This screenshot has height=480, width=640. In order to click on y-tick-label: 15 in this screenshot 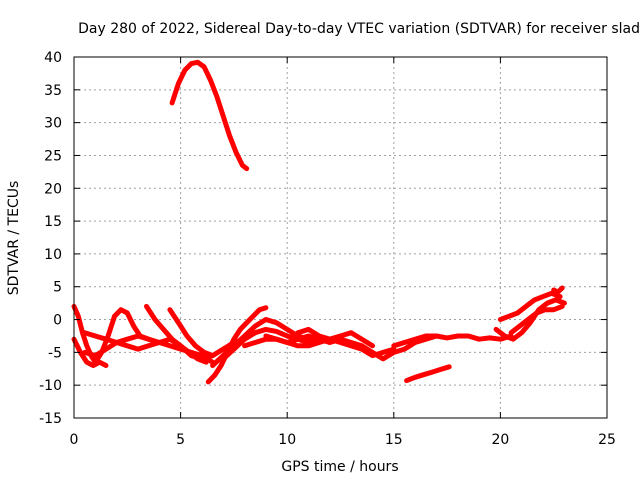, I will do `click(53, 222)`.